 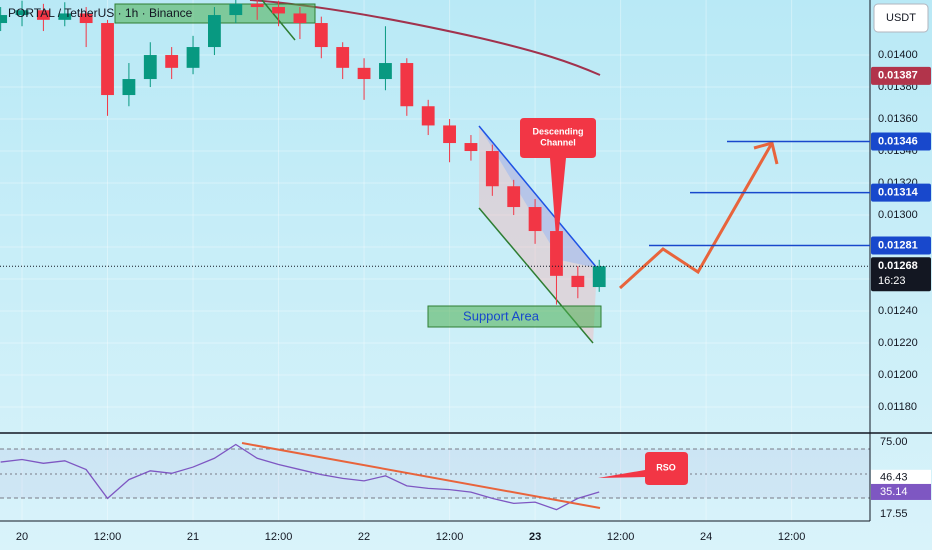 What do you see at coordinates (898, 375) in the screenshot?
I see `y-tick-label: 0.01200` at bounding box center [898, 375].